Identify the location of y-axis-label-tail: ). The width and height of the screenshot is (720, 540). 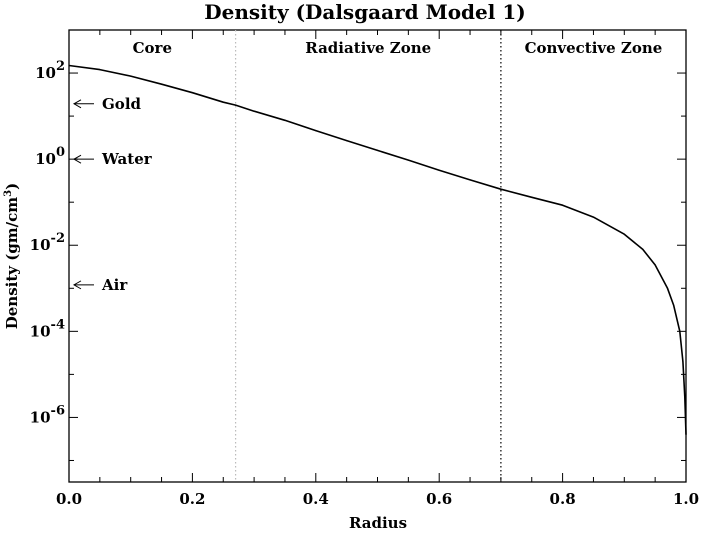
(12, 186).